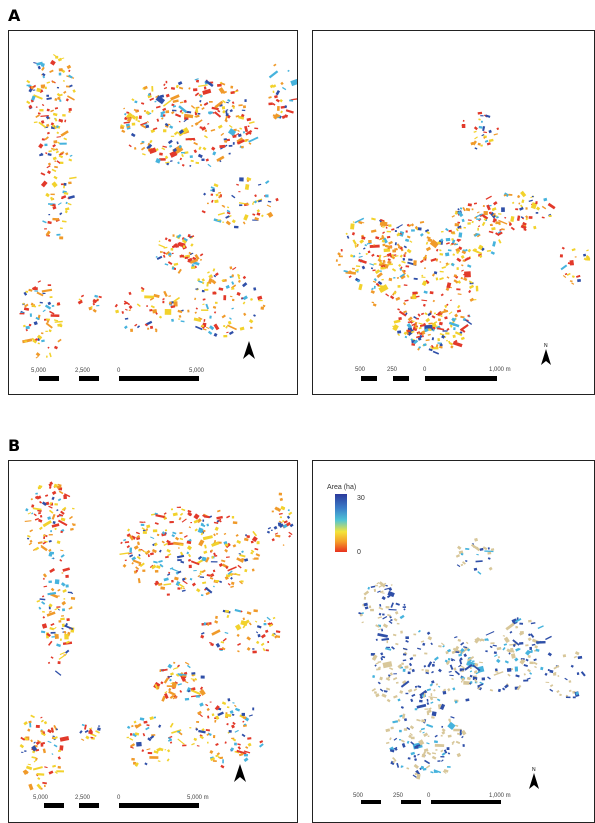  What do you see at coordinates (249, 350) in the screenshot?
I see `north-arrow-icon` at bounding box center [249, 350].